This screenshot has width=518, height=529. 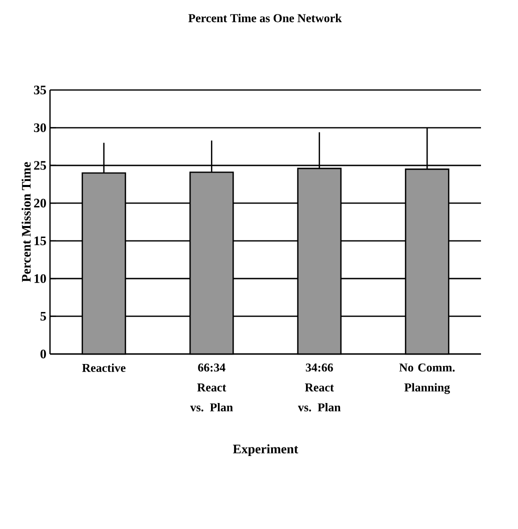 I want to click on x-tick-label: 66:34 React vs. Plan, so click(x=211, y=388).